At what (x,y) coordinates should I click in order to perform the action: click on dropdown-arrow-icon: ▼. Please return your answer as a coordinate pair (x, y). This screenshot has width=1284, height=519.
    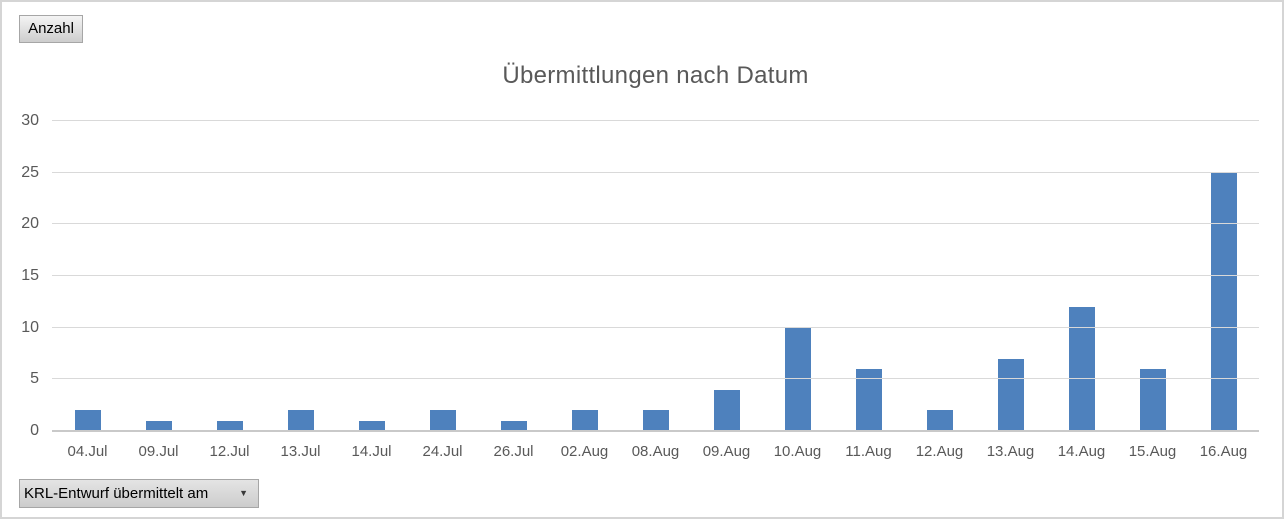
    Looking at the image, I should click on (243, 493).